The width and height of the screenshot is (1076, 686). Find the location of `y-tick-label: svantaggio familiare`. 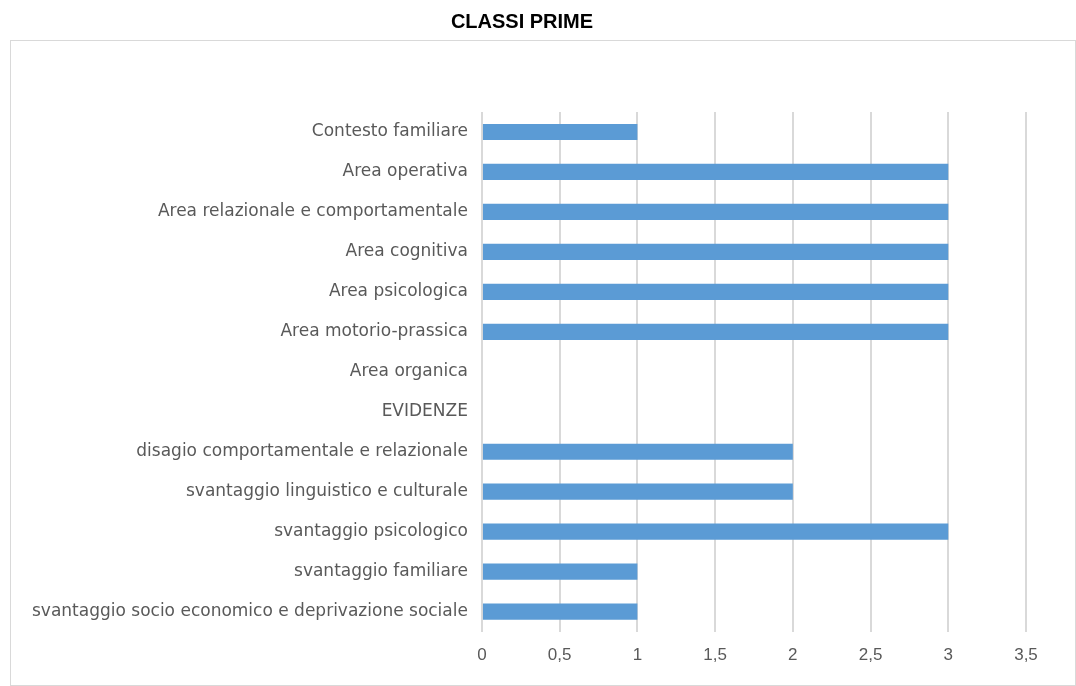

y-tick-label: svantaggio familiare is located at coordinates (381, 570).